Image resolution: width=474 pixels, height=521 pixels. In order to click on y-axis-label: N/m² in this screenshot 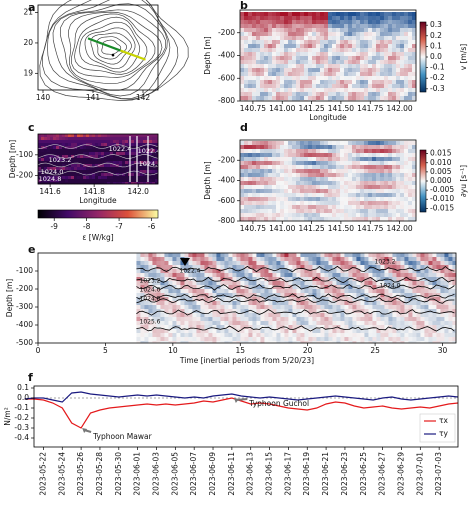, I will do `click(7, 416)`.